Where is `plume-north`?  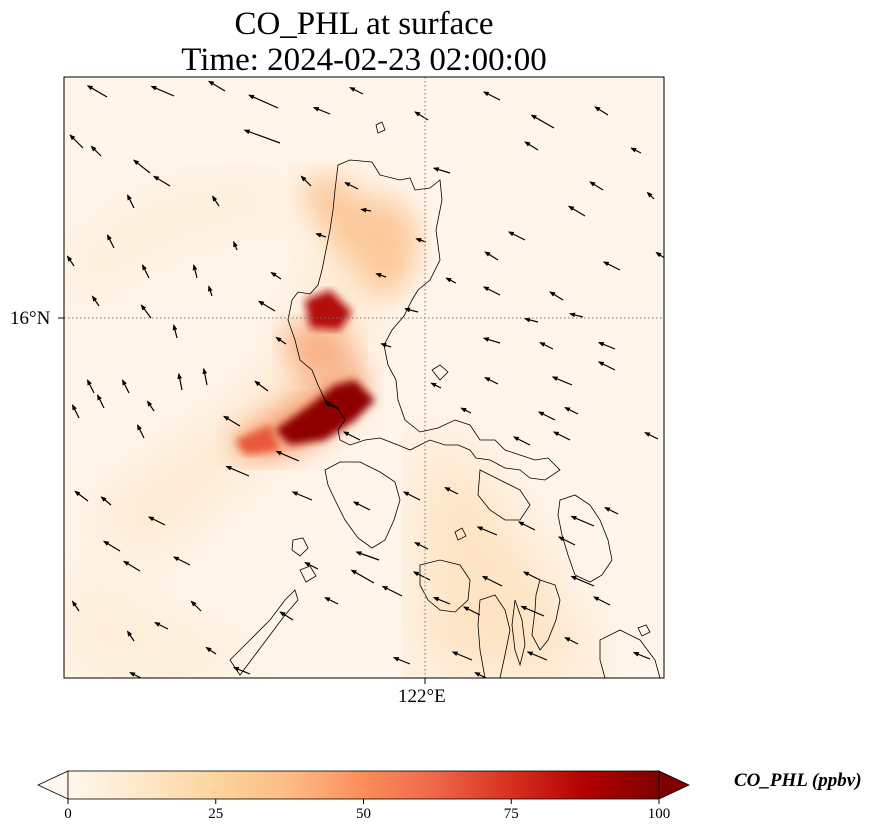 plume-north is located at coordinates (360, 237).